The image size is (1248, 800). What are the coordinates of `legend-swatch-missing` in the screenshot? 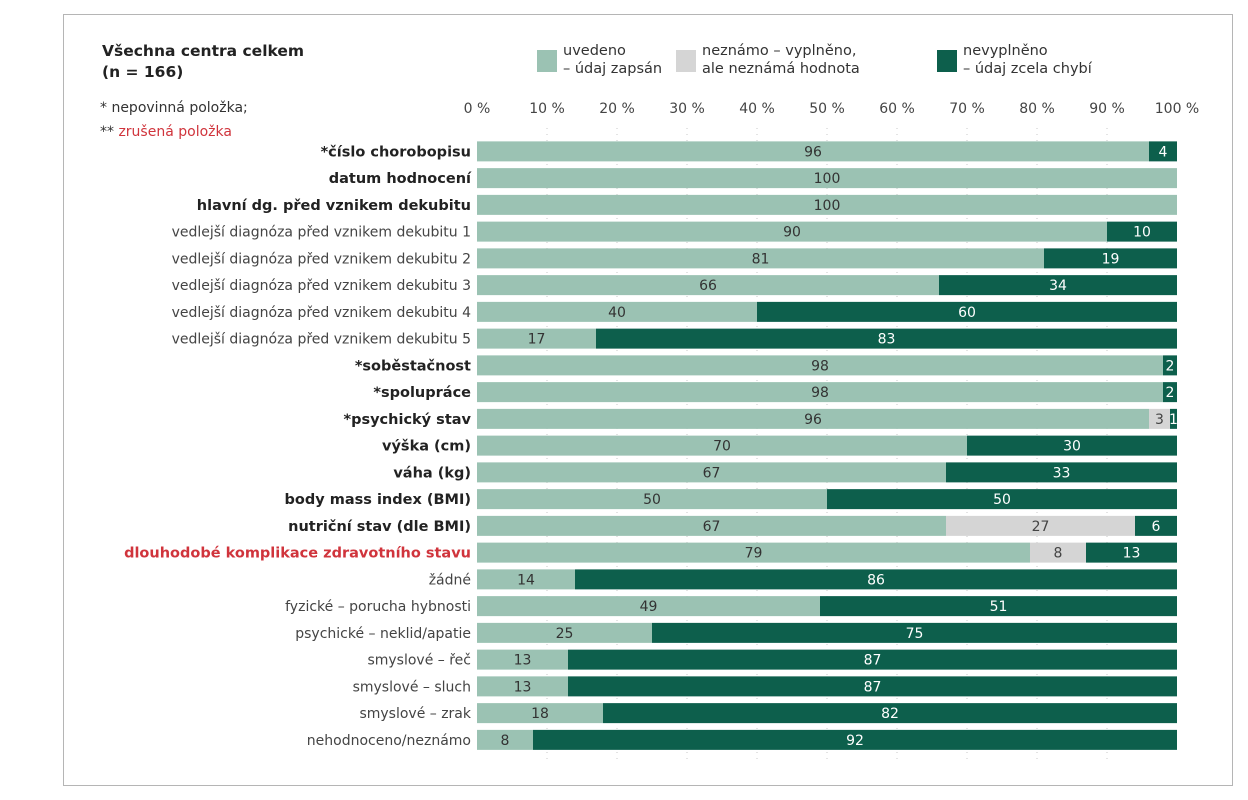 It's located at (947, 61).